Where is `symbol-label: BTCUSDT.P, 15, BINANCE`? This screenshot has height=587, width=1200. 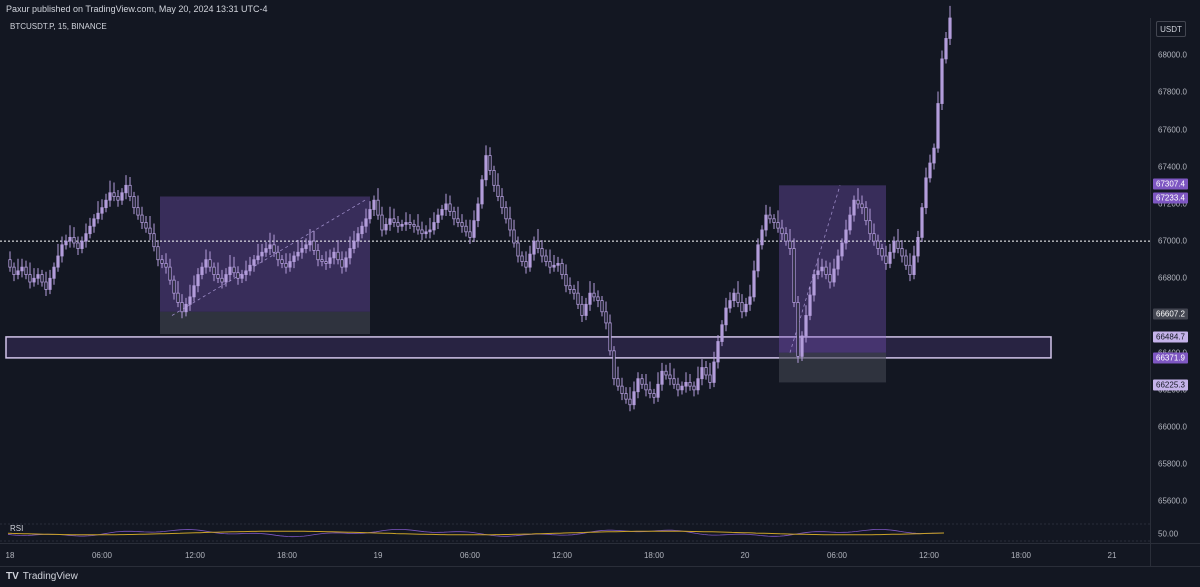 symbol-label: BTCUSDT.P, 15, BINANCE is located at coordinates (58, 26).